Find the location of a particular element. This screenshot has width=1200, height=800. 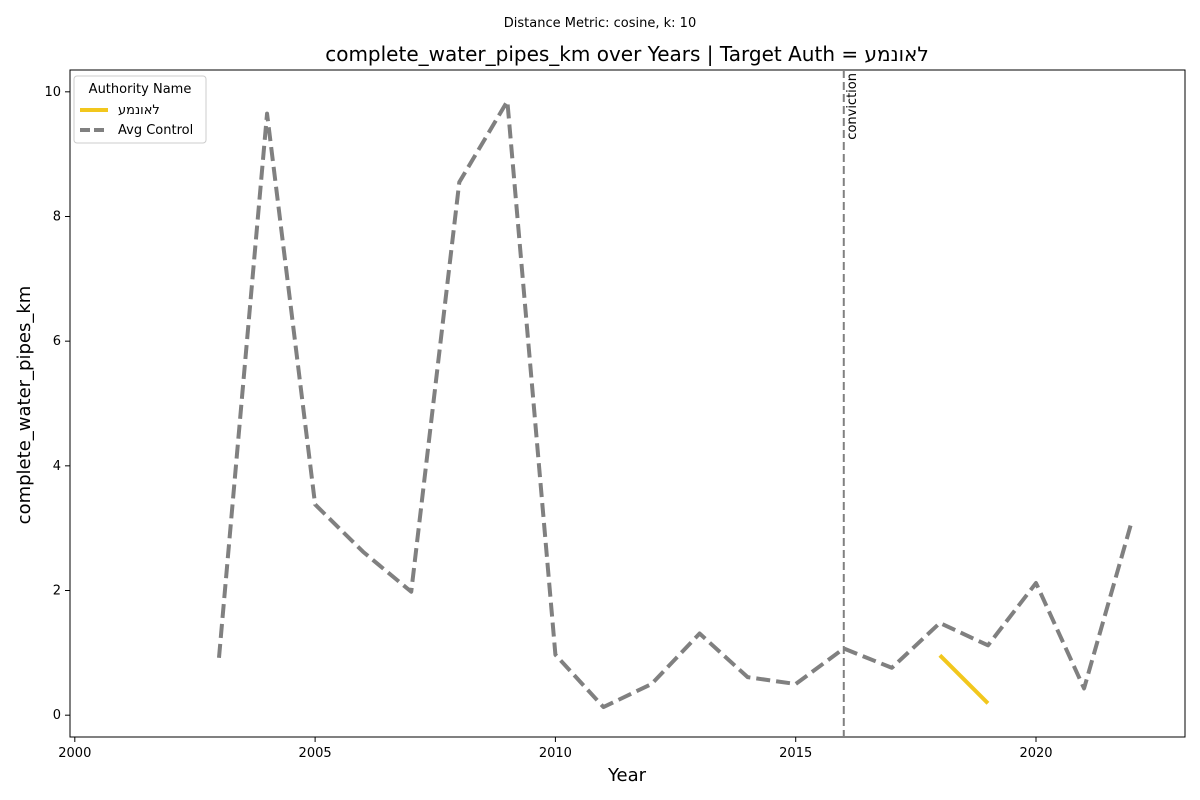

x-tick-label: 2010 is located at coordinates (555, 753).